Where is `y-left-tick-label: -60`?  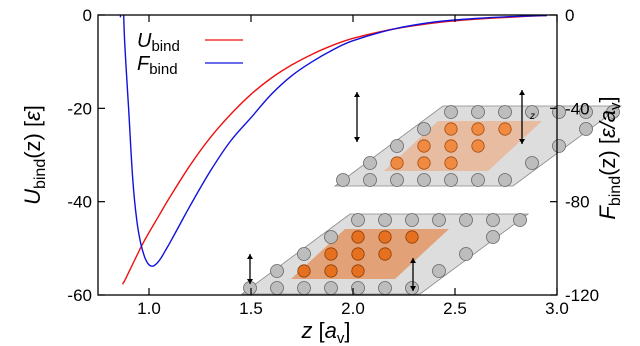
y-left-tick-label: -60 is located at coordinates (79, 295).